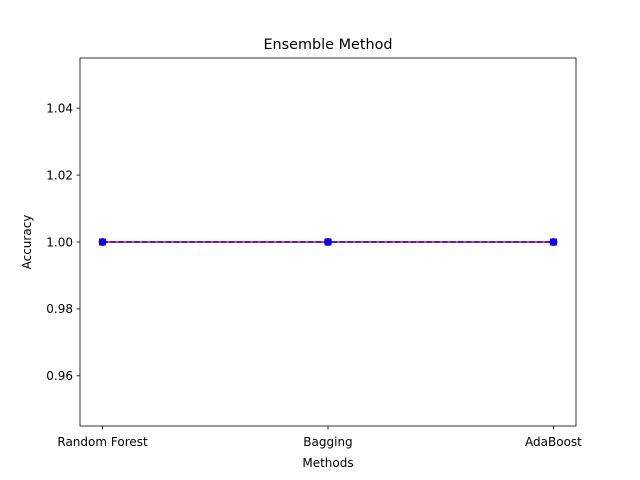 The width and height of the screenshot is (640, 480). I want to click on y-tick-label: 0.98, so click(59, 309).